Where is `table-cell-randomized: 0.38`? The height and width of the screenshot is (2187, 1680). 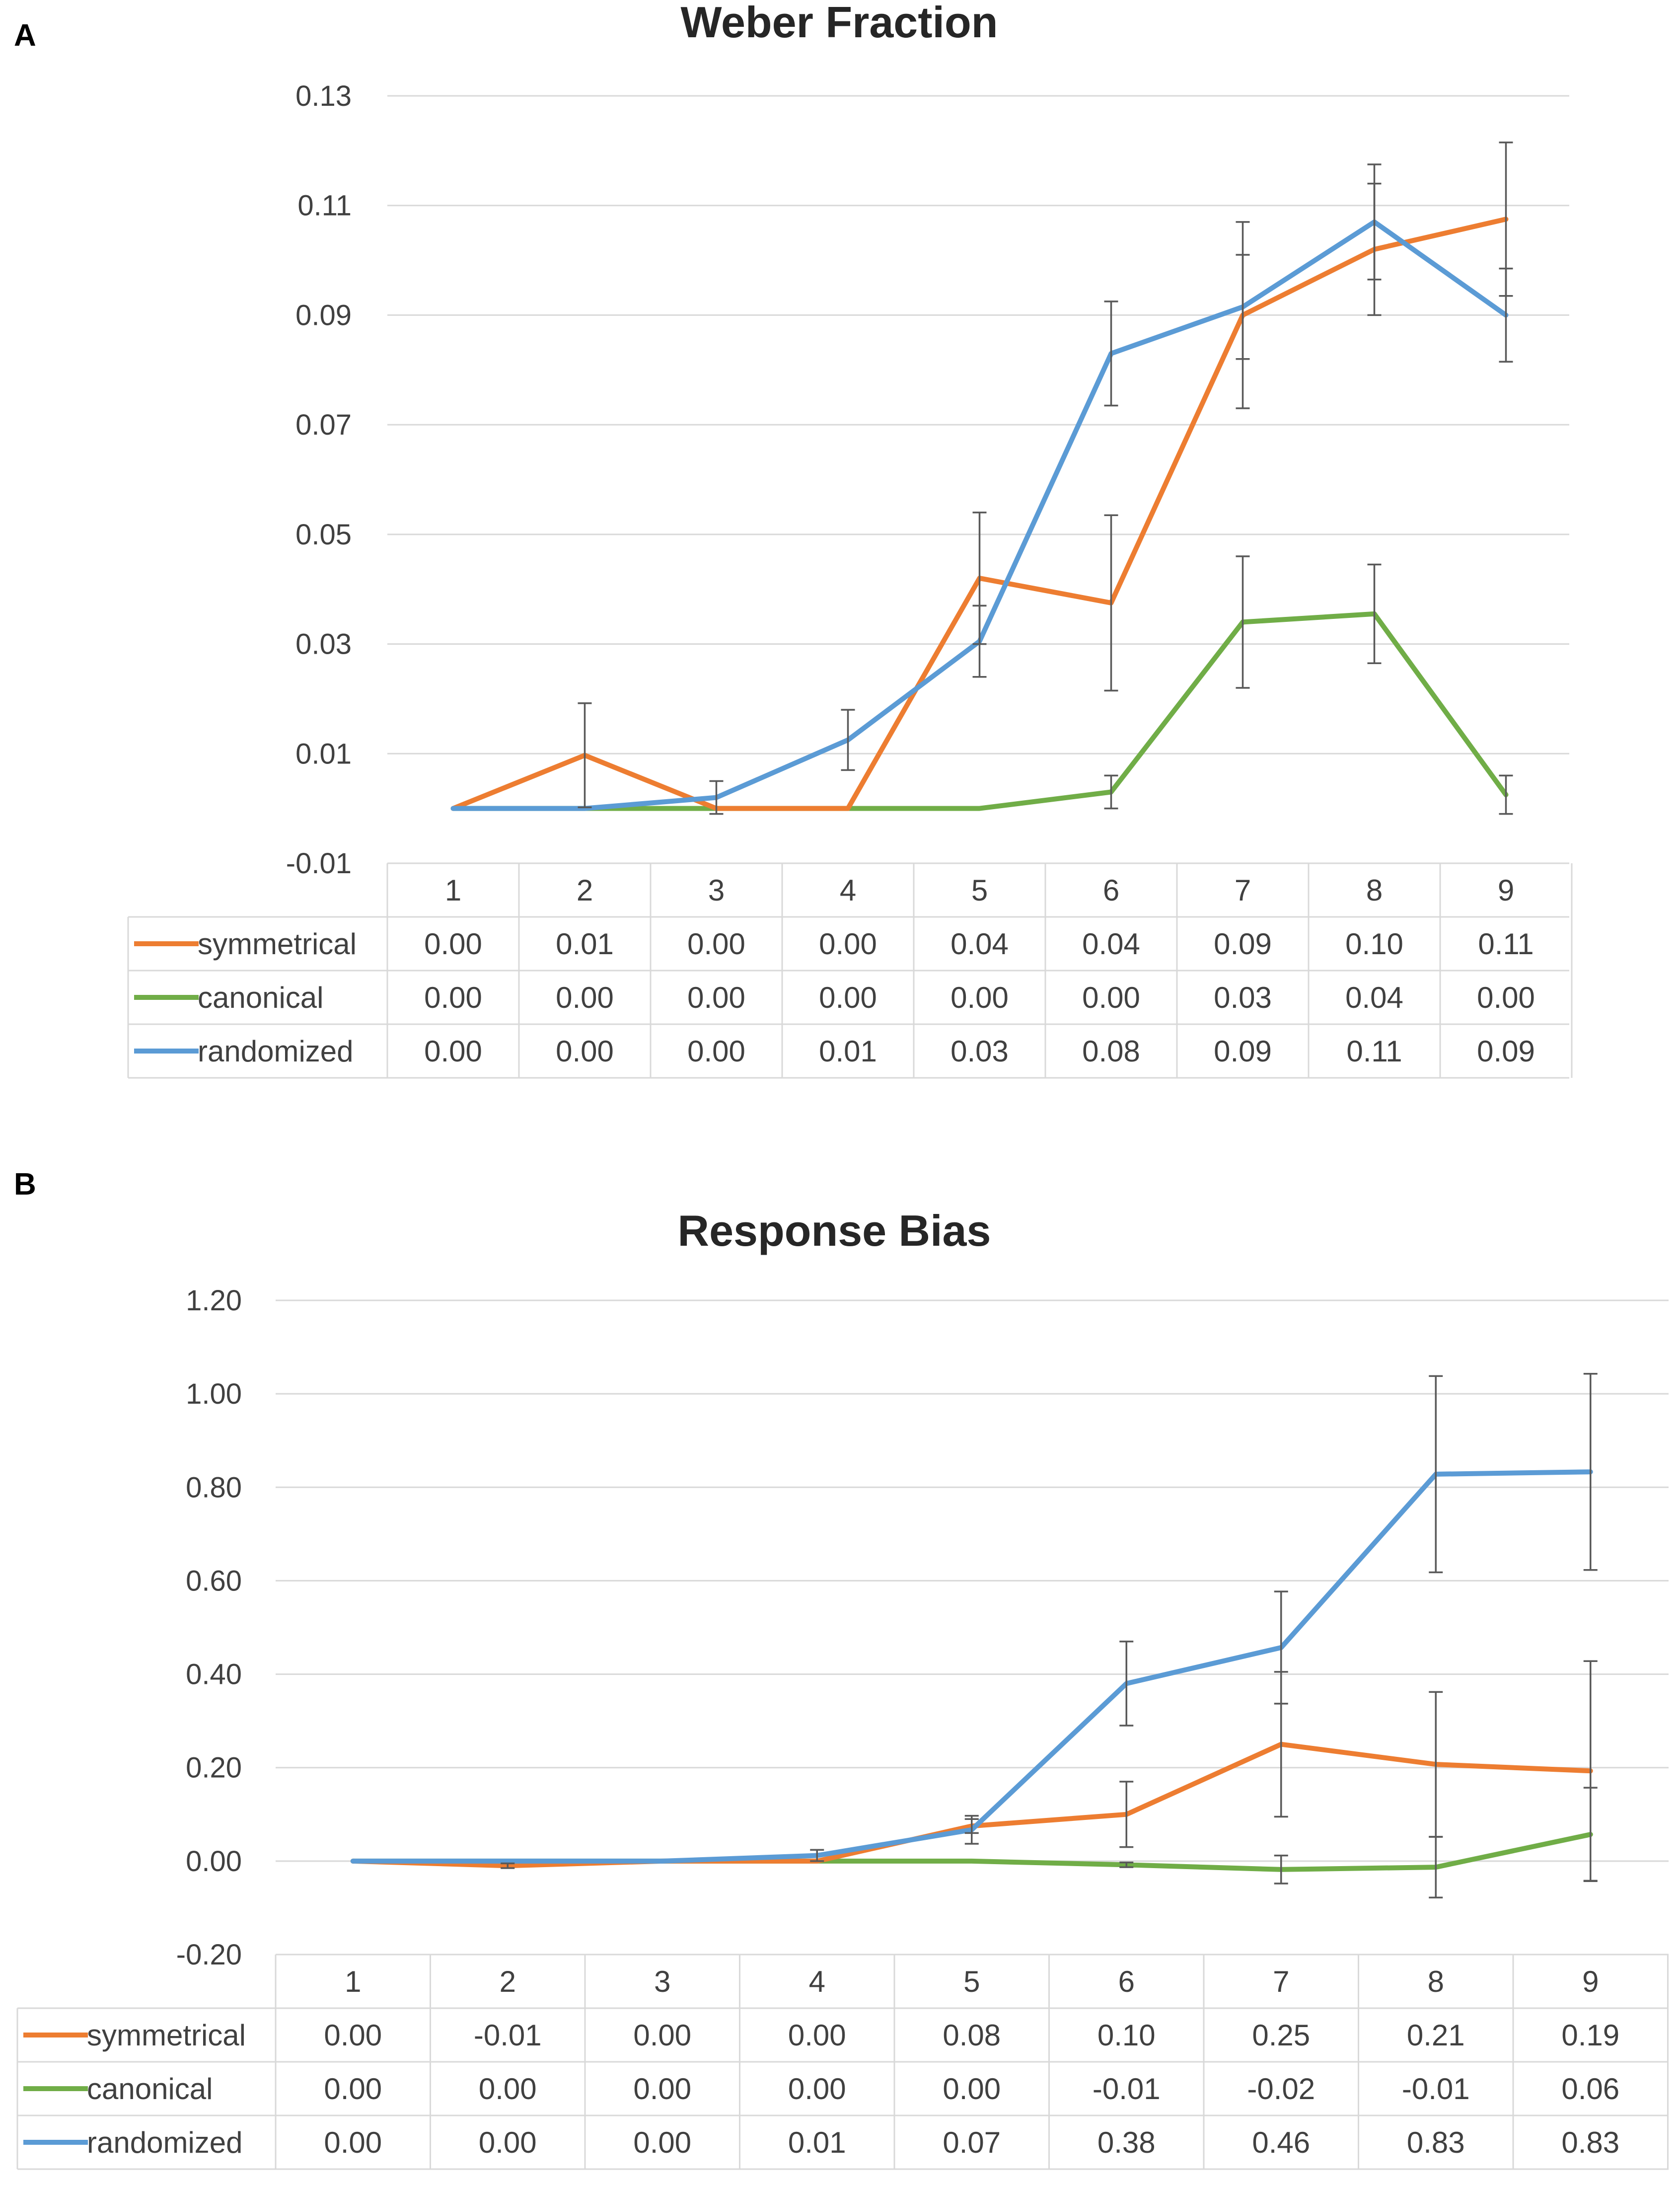
table-cell-randomized: 0.38 is located at coordinates (1127, 2142).